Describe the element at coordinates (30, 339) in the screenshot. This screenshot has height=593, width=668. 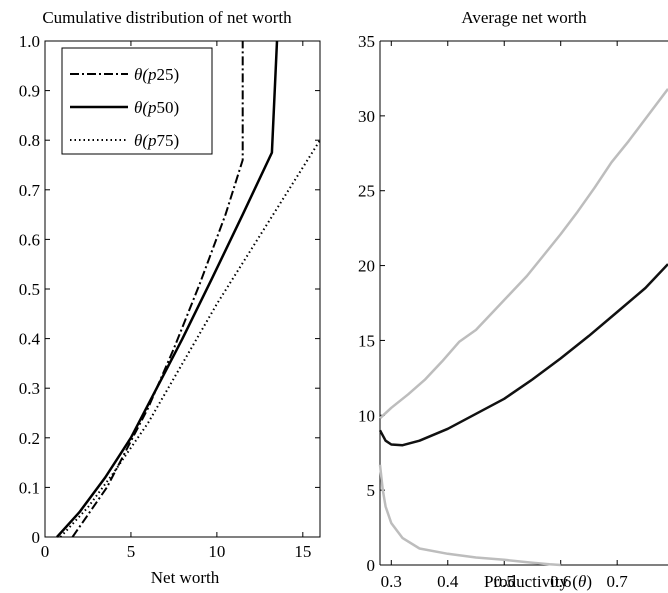
I see `left-y-tick-label-4: 0.4` at that location.